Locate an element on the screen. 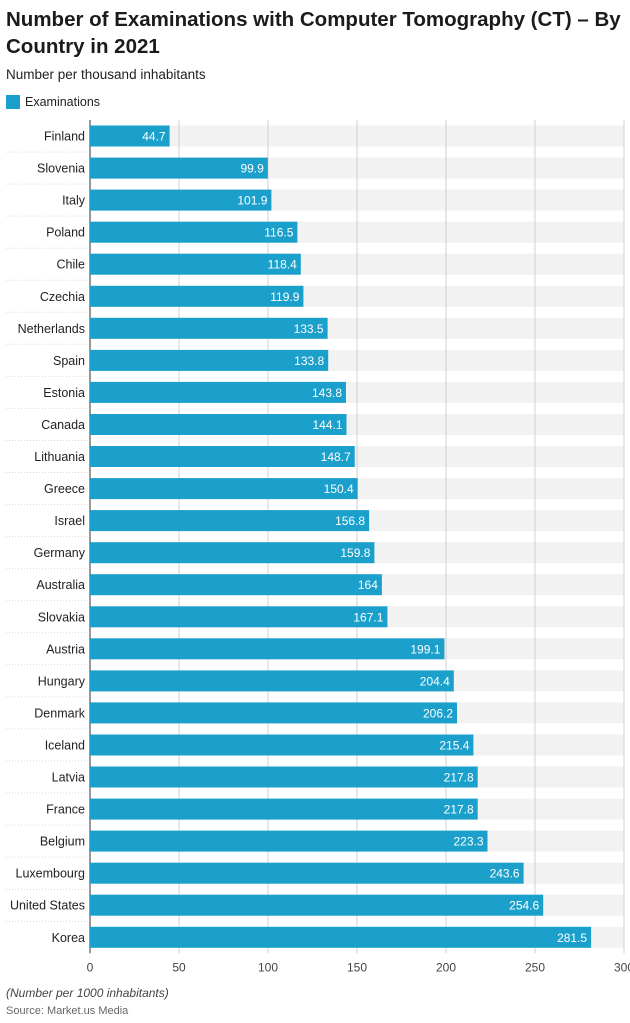  x-tick-label: 0 is located at coordinates (90, 967).